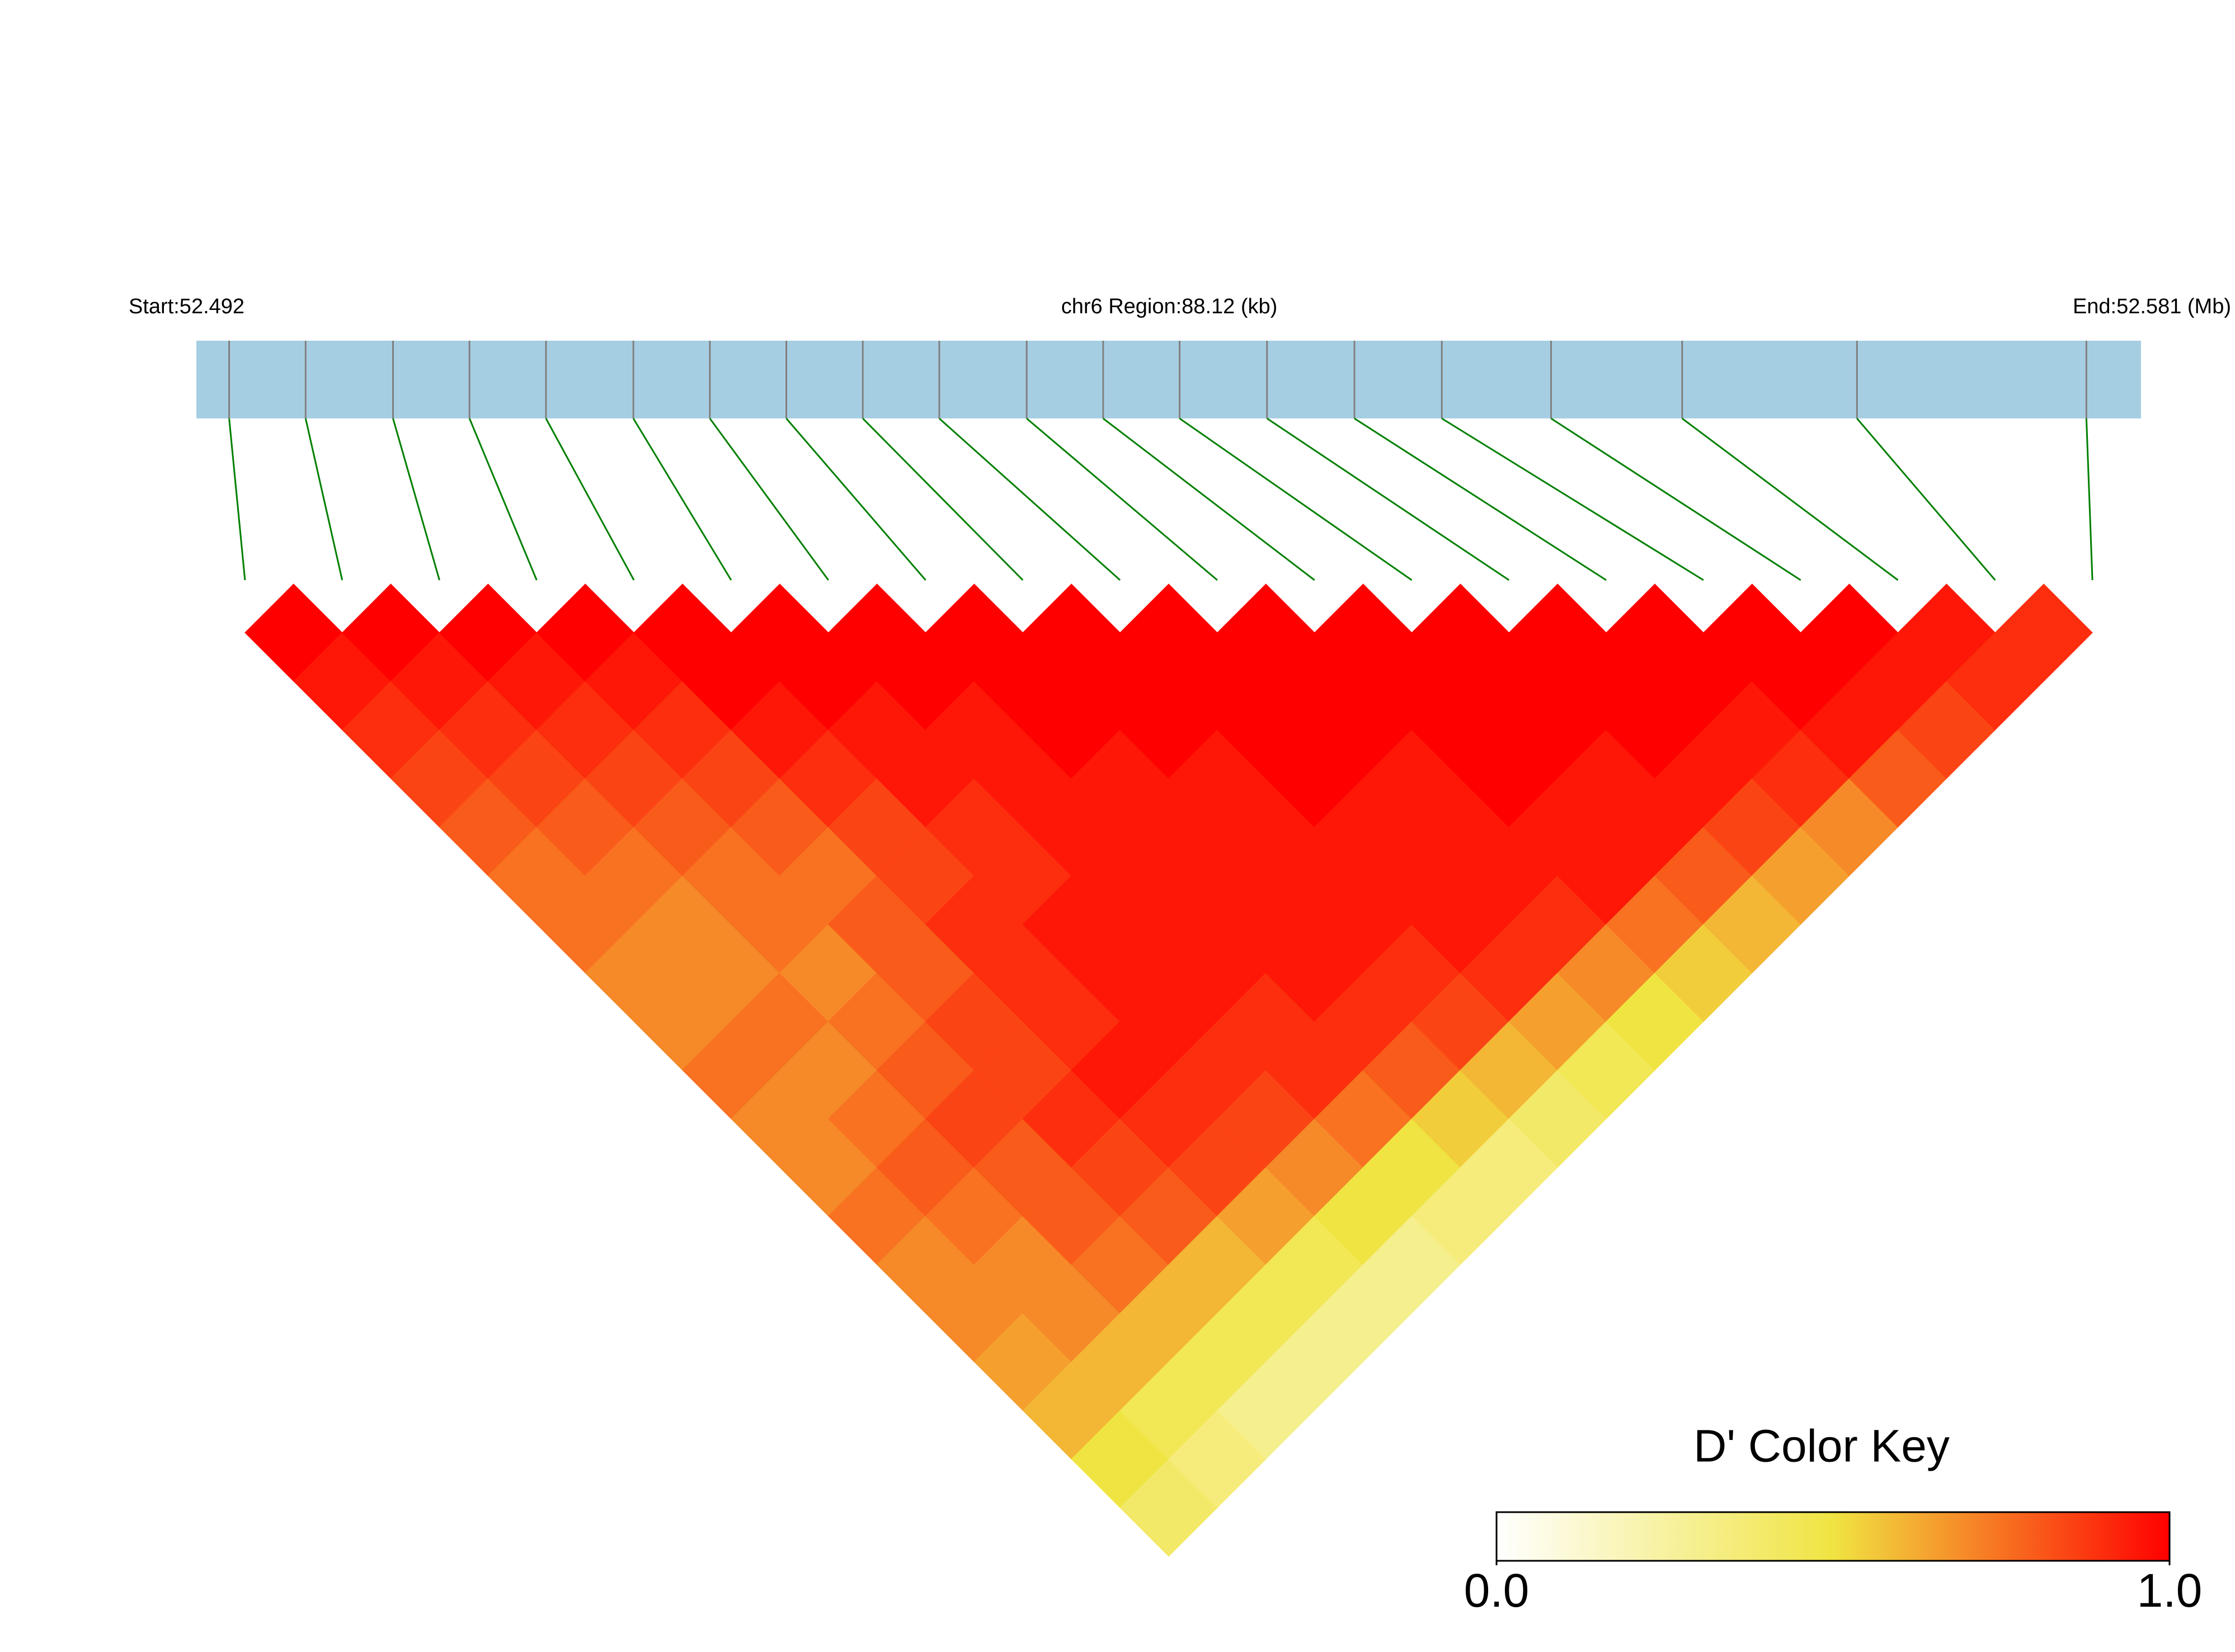 The image size is (2235, 1652). I want to click on colorbar-tick-label: 0.0, so click(1497, 1591).